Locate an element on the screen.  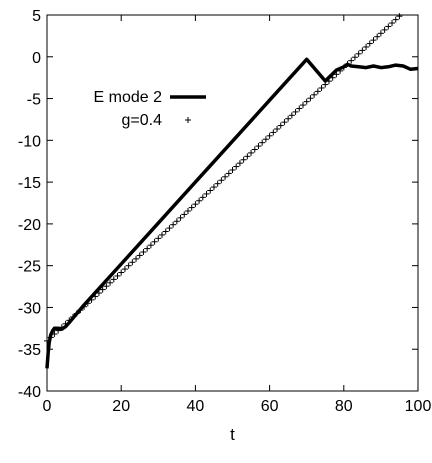
y-tick-label: 0 is located at coordinates (36, 58).